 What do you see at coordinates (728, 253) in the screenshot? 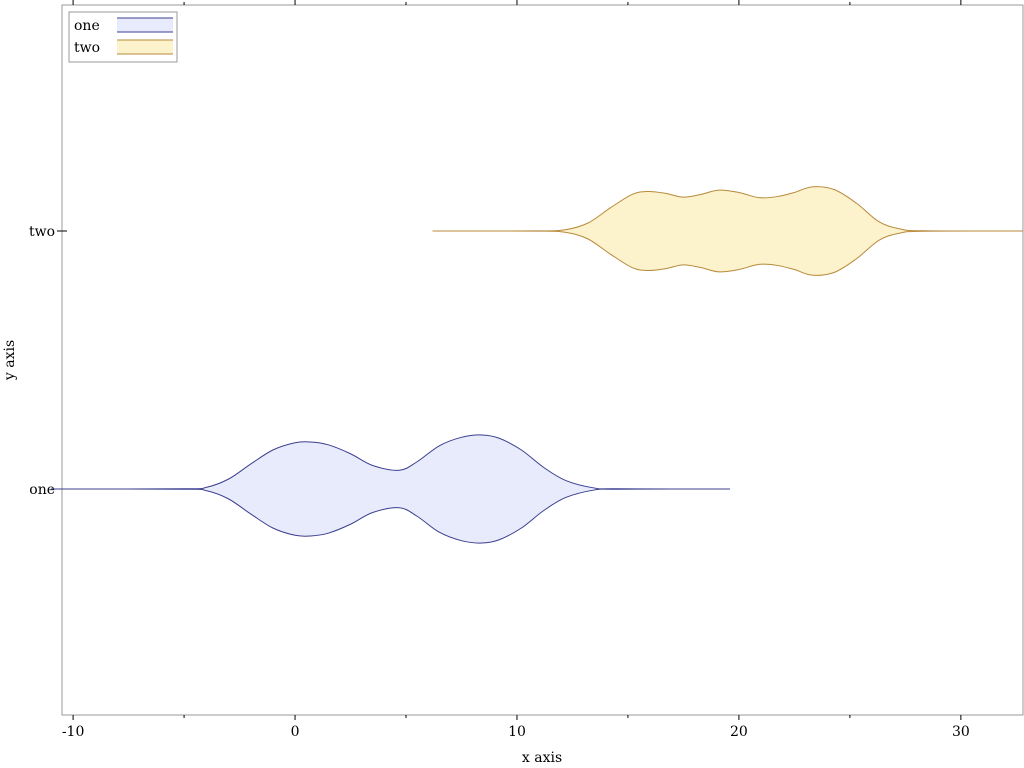
I see `violin-two-lower-edge` at bounding box center [728, 253].